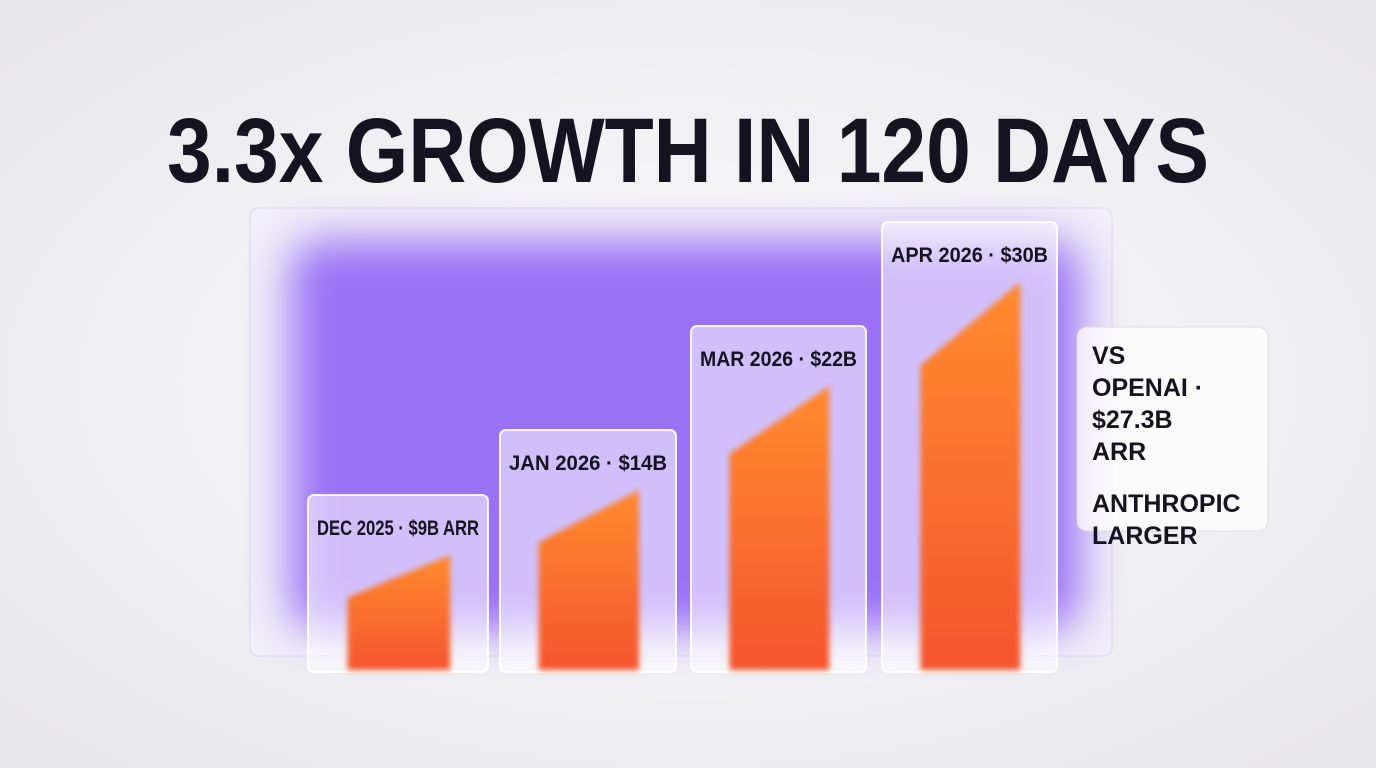 The image size is (1376, 768). Describe the element at coordinates (1147, 404) in the screenshot. I see `annotation: VS OPENAI · $27.3B ARR` at that location.